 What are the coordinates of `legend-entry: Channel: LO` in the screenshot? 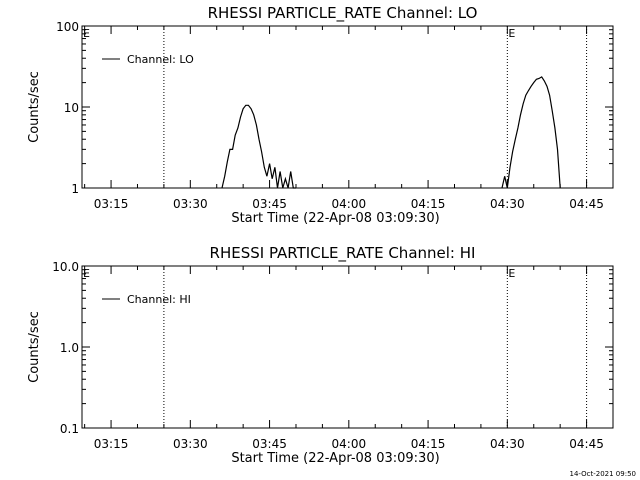 It's located at (160, 59).